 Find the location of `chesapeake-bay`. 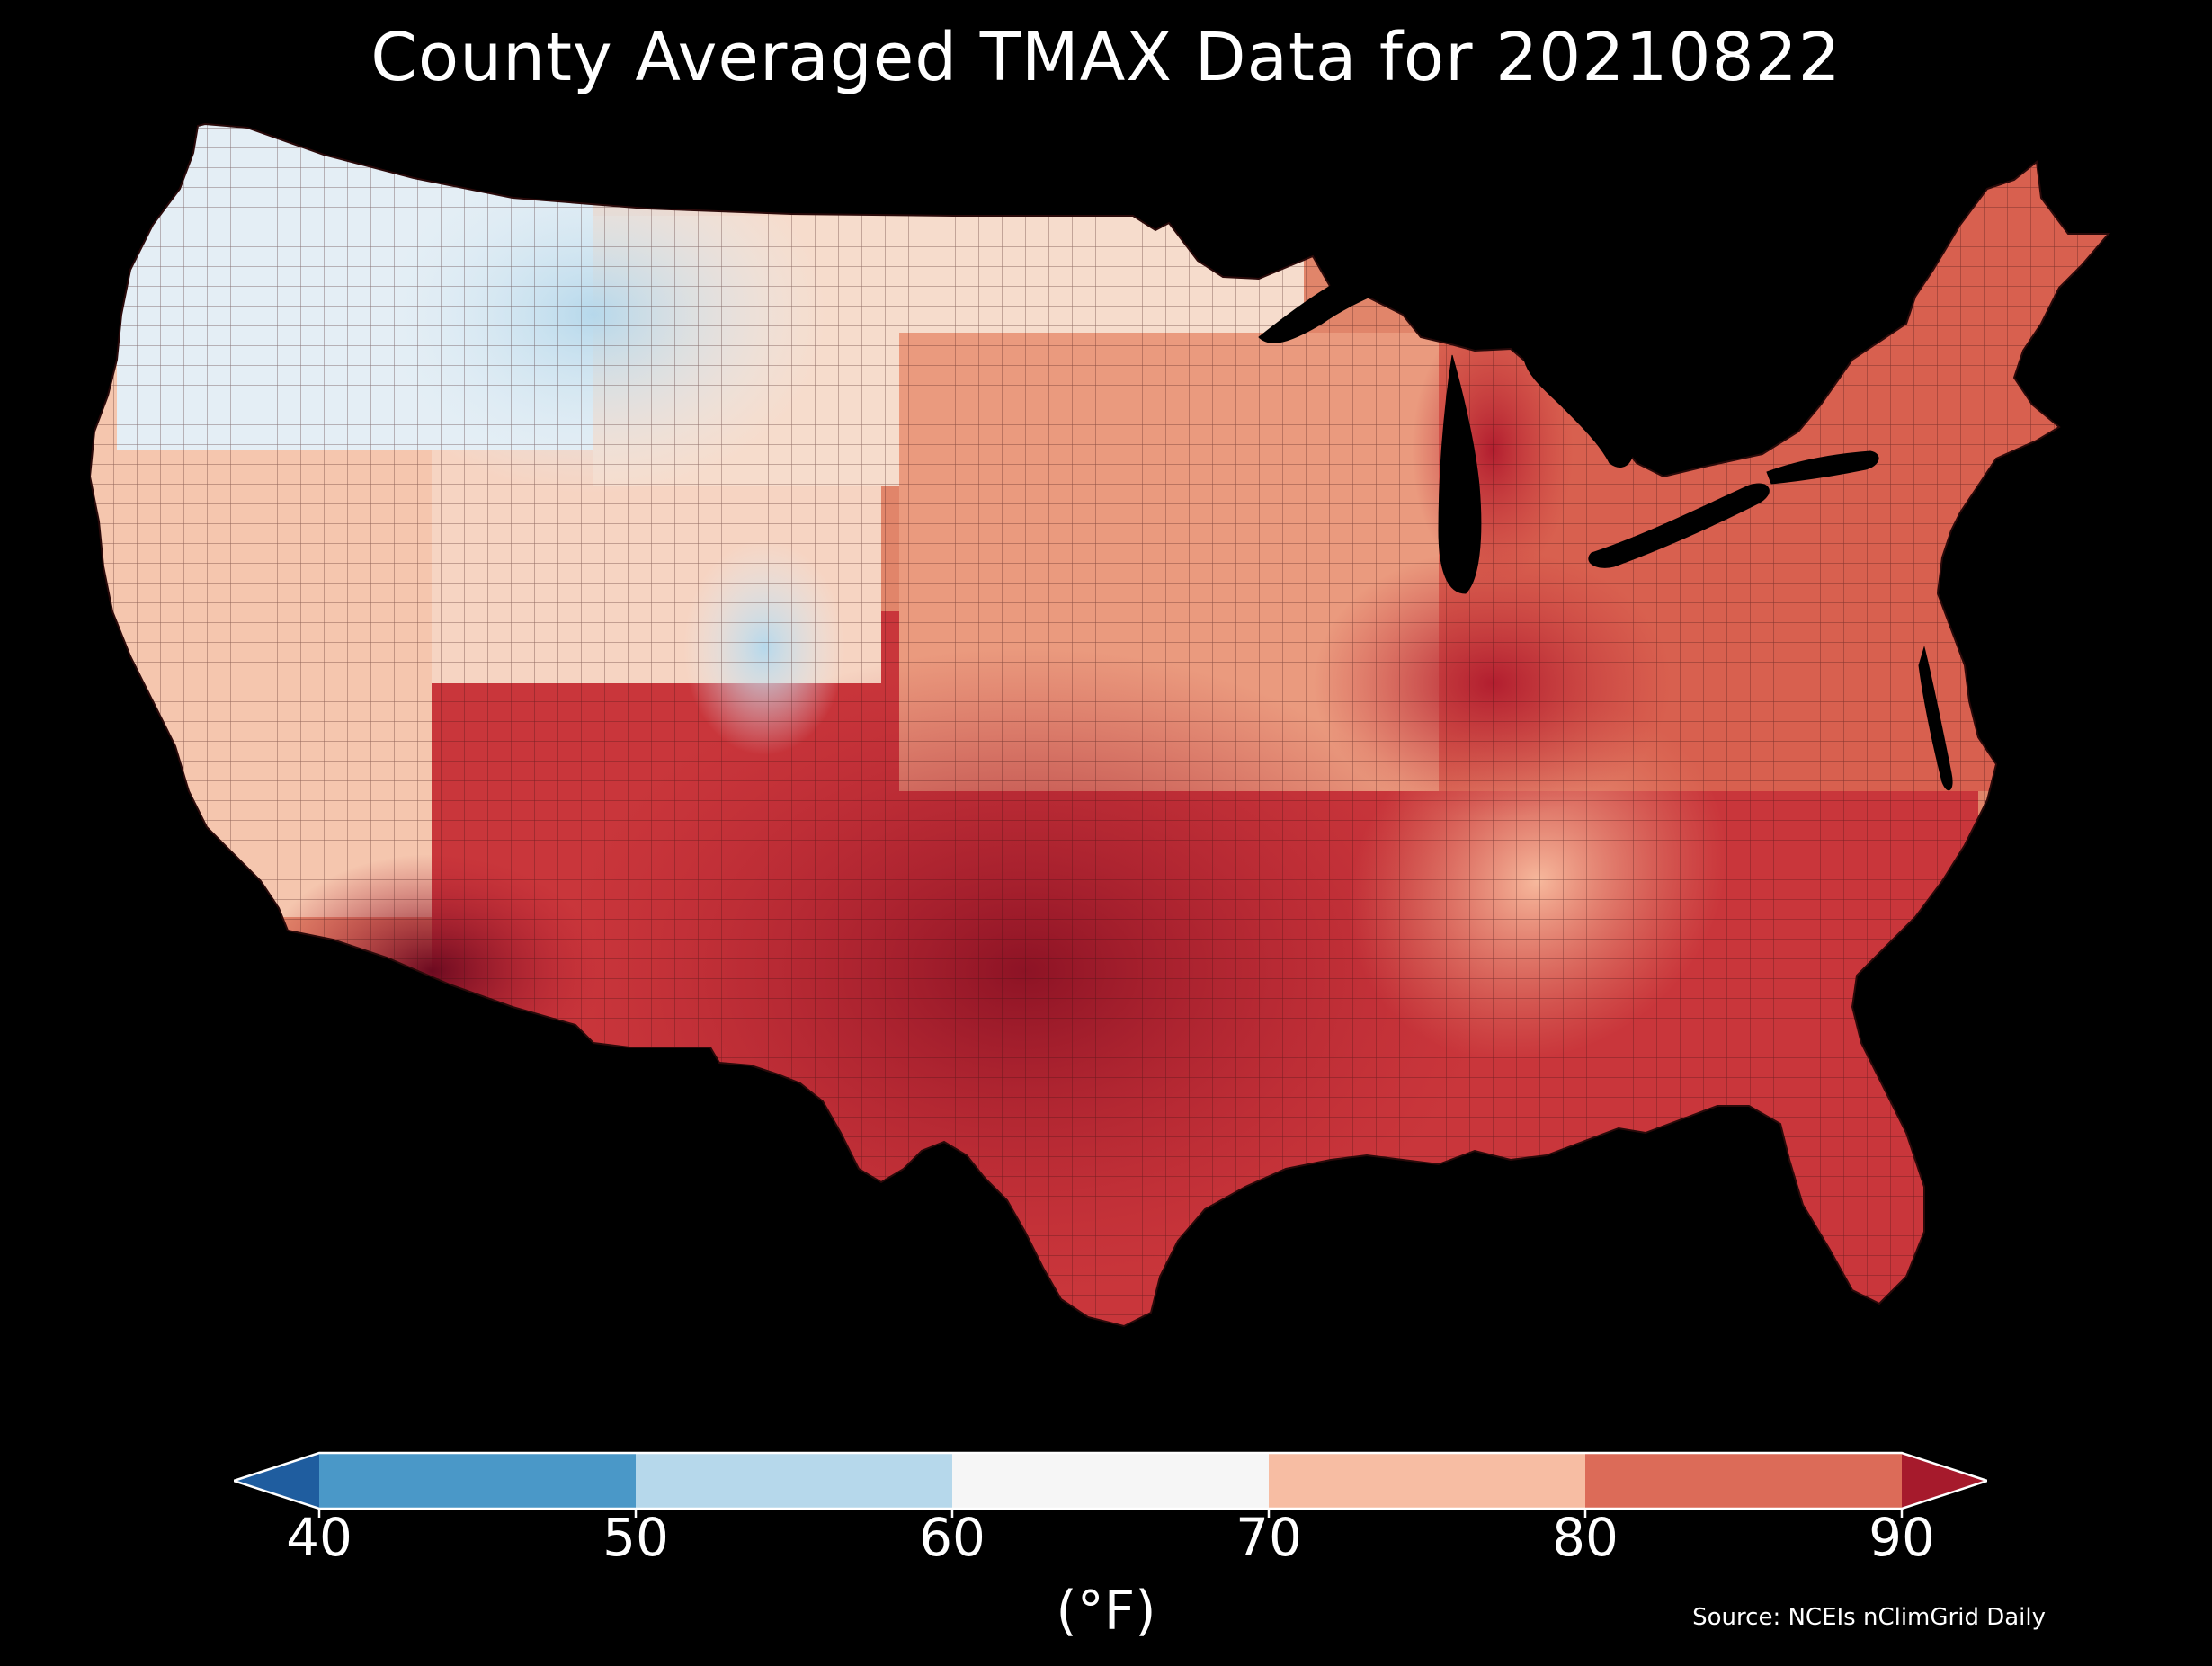

chesapeake-bay is located at coordinates (1935, 719).